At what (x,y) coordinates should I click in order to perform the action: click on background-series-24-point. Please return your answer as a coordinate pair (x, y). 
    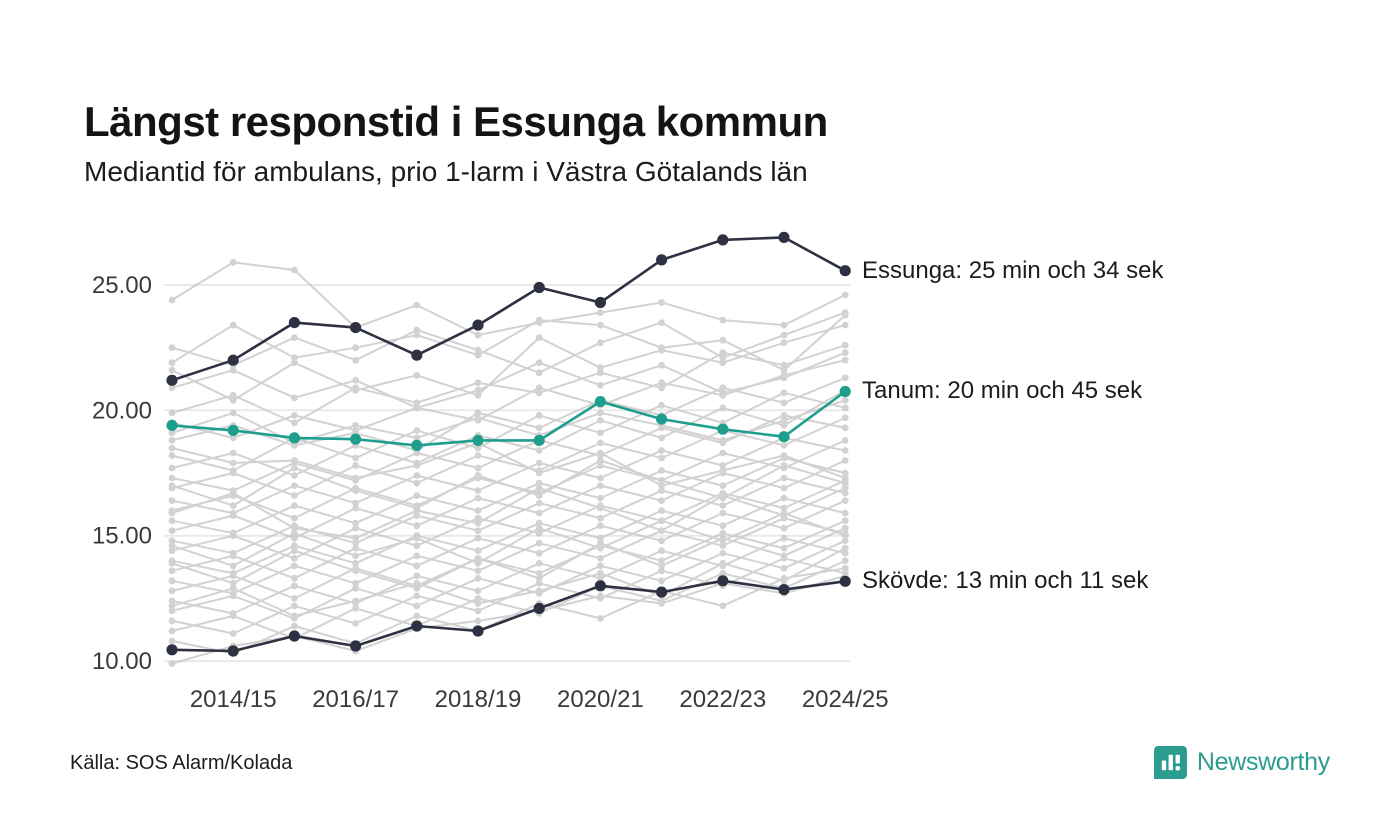
    Looking at the image, I should click on (600, 618).